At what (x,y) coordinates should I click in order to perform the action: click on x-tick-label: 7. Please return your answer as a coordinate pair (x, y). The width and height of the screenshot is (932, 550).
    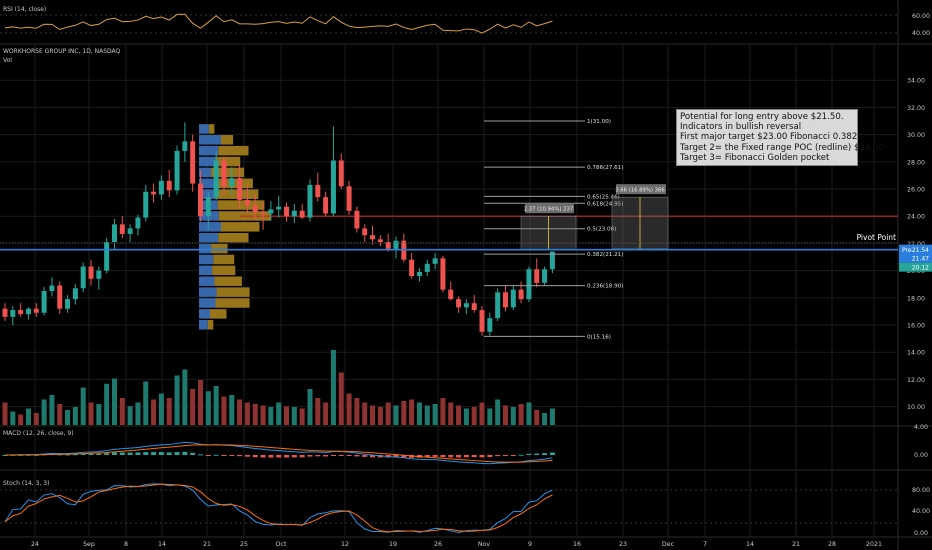
    Looking at the image, I should click on (705, 544).